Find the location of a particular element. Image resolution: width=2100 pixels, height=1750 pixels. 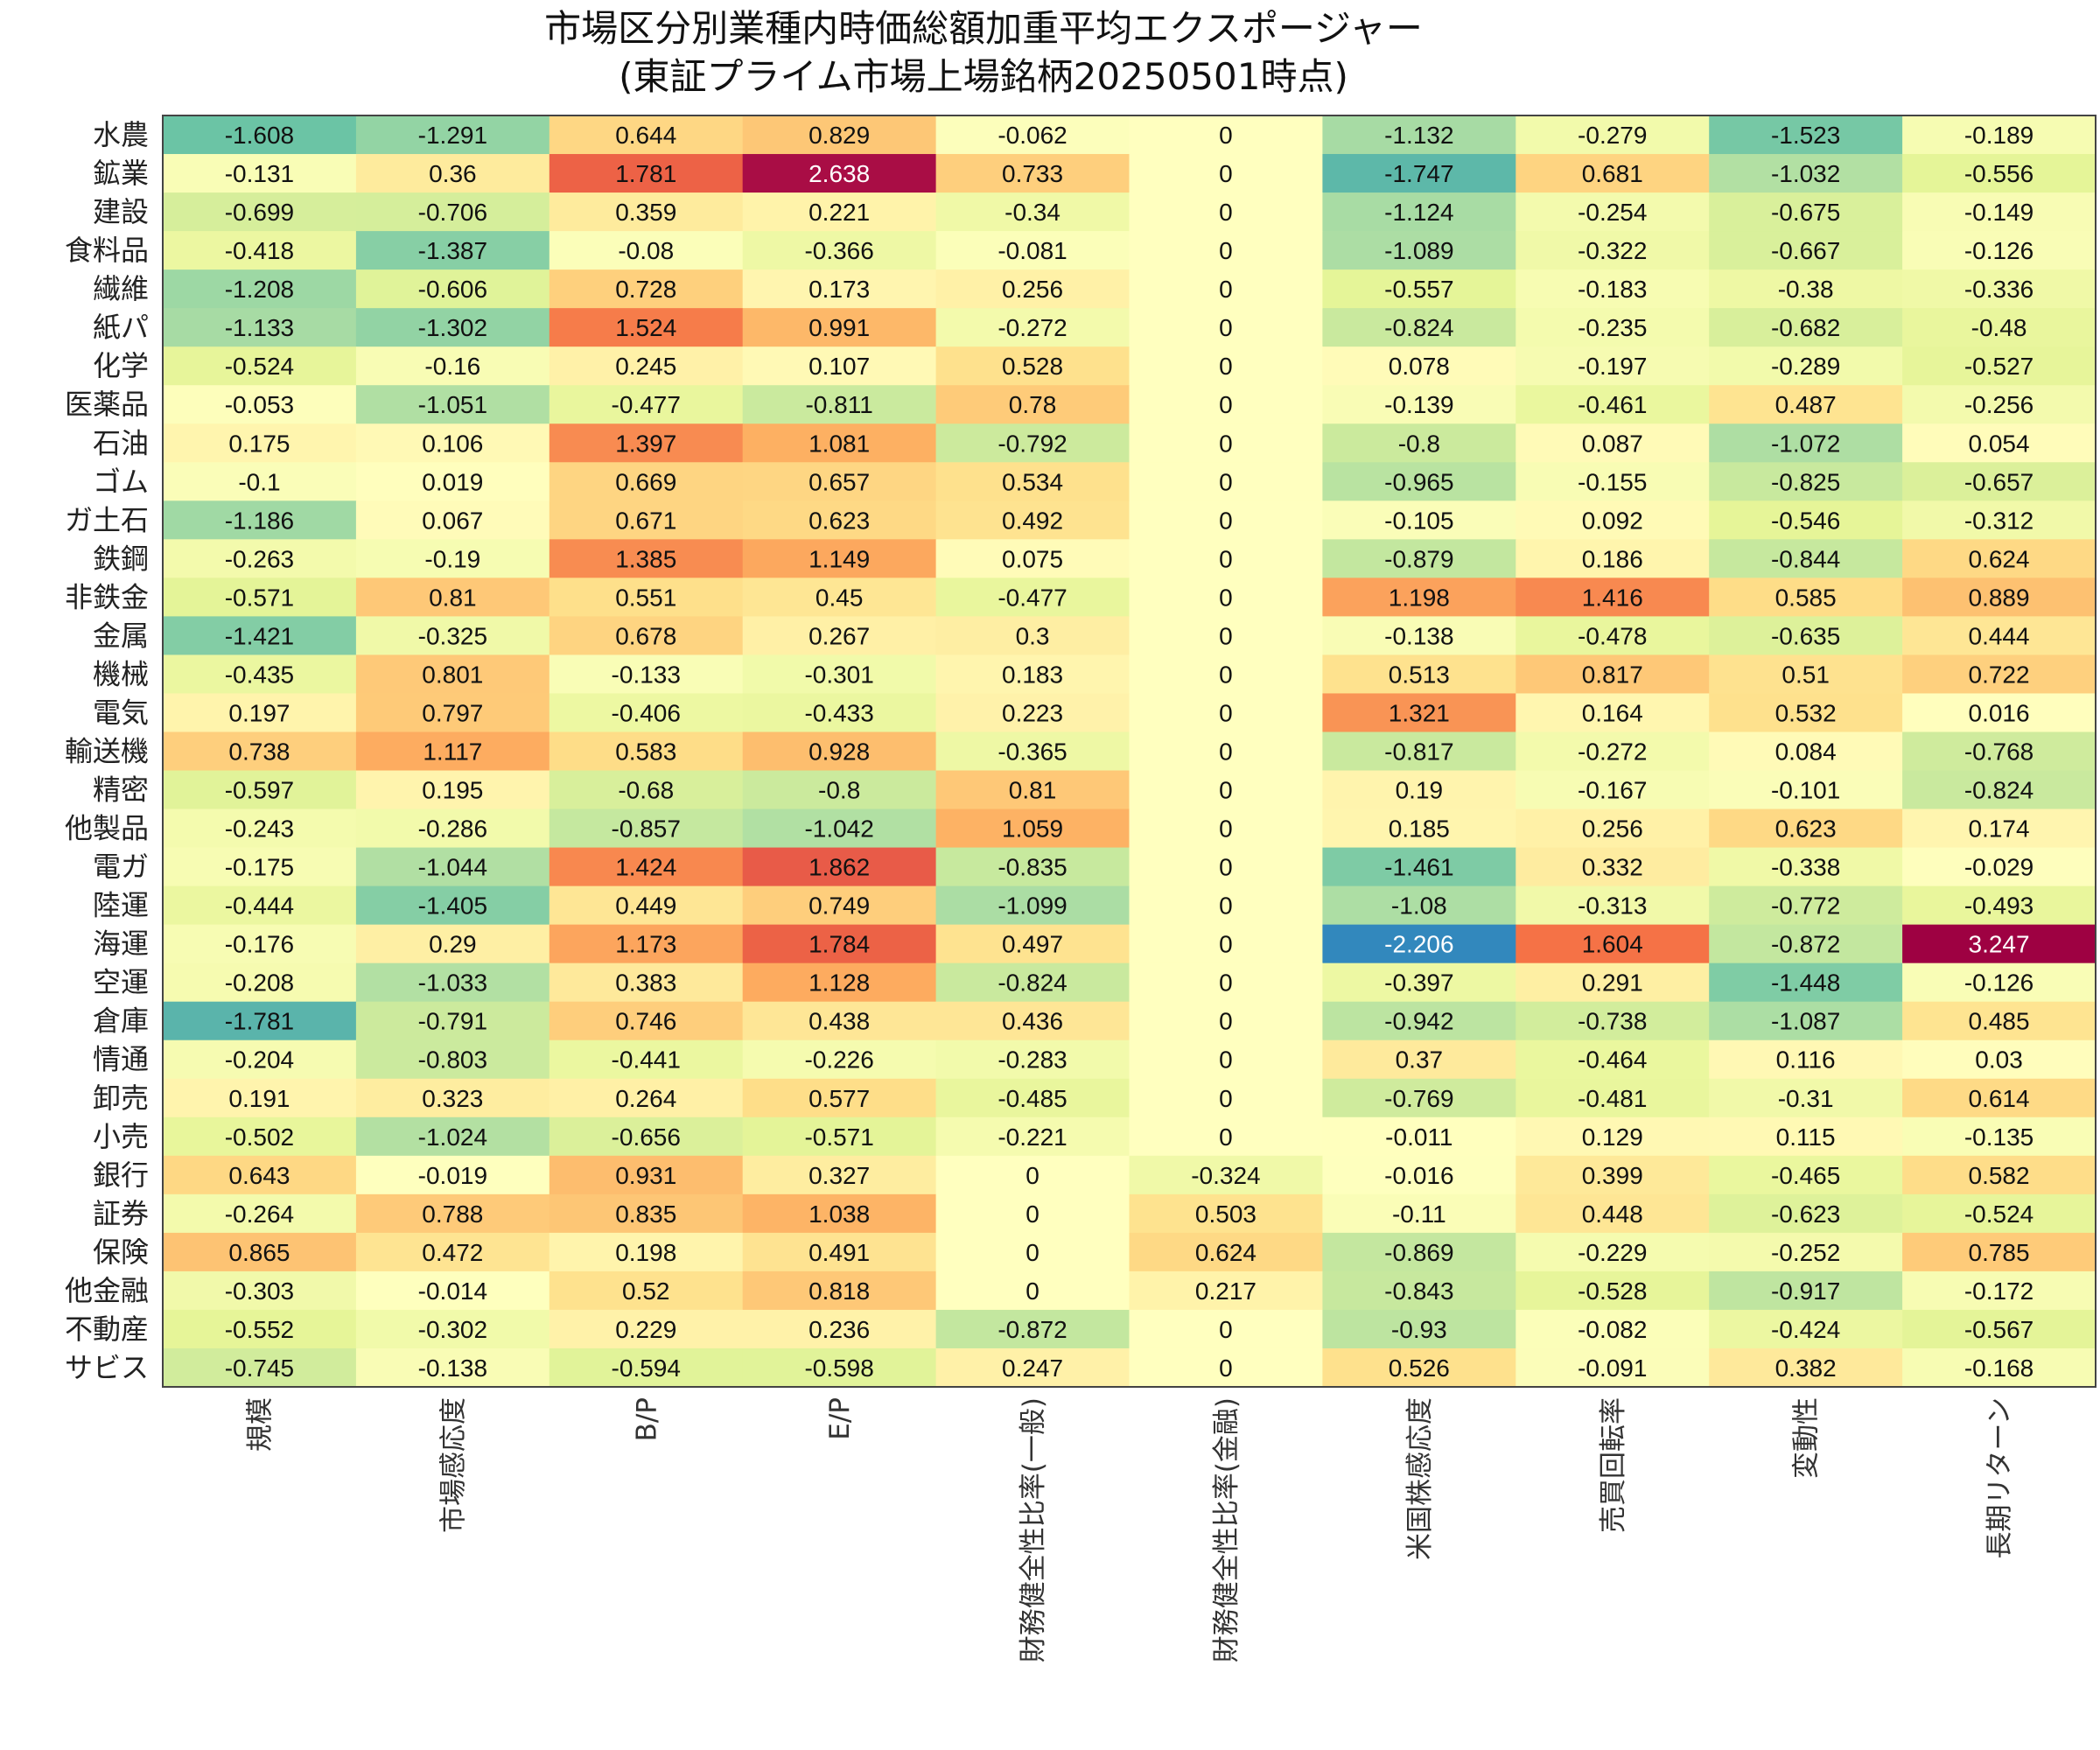

row-label: 電気 is located at coordinates (121, 712).